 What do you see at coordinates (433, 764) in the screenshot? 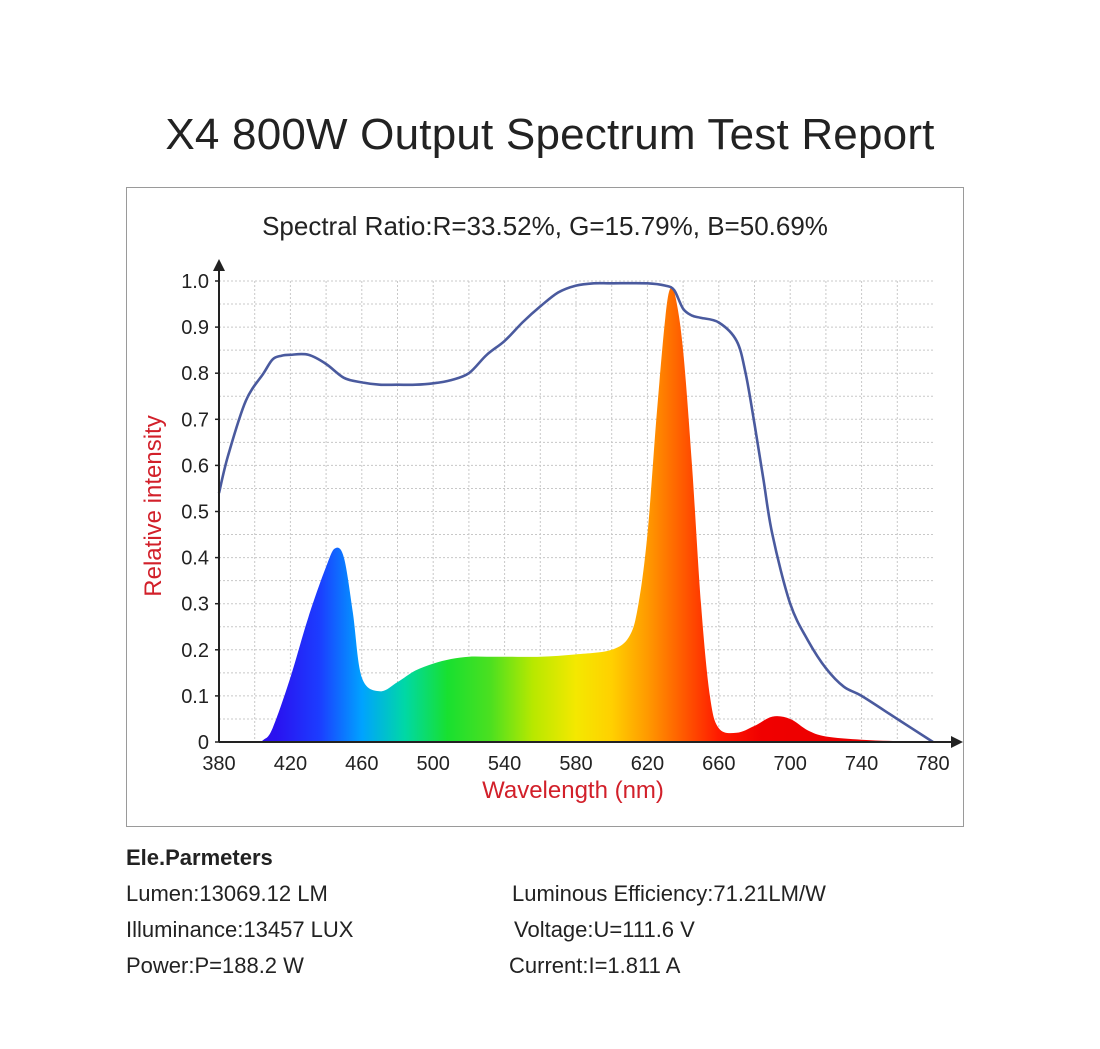
I see `x-tick-label: 500` at bounding box center [433, 764].